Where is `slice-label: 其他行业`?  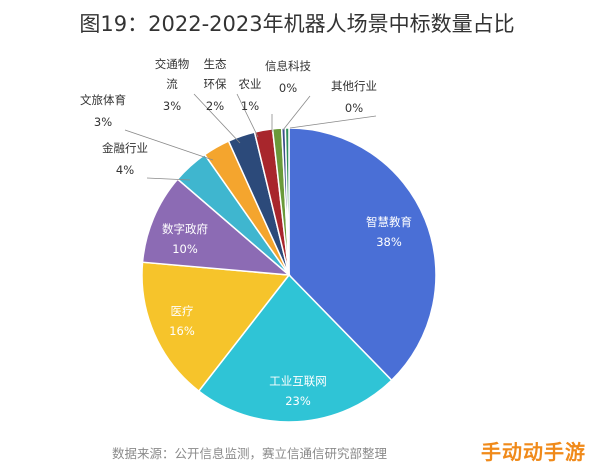
slice-label: 其他行业 is located at coordinates (354, 86).